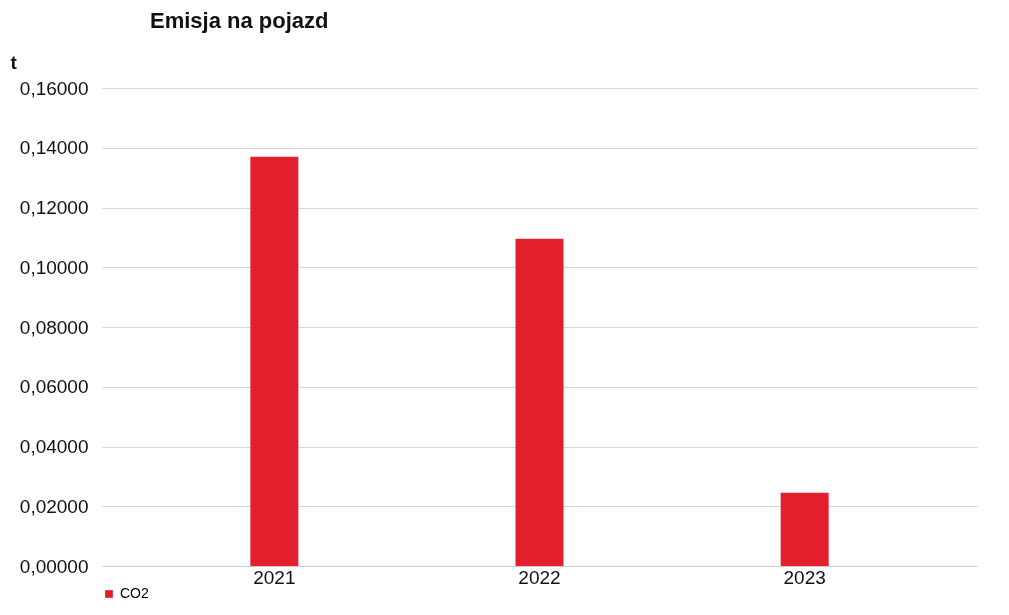 This screenshot has width=1009, height=615. I want to click on y-tick-label: 0,10000, so click(54, 267).